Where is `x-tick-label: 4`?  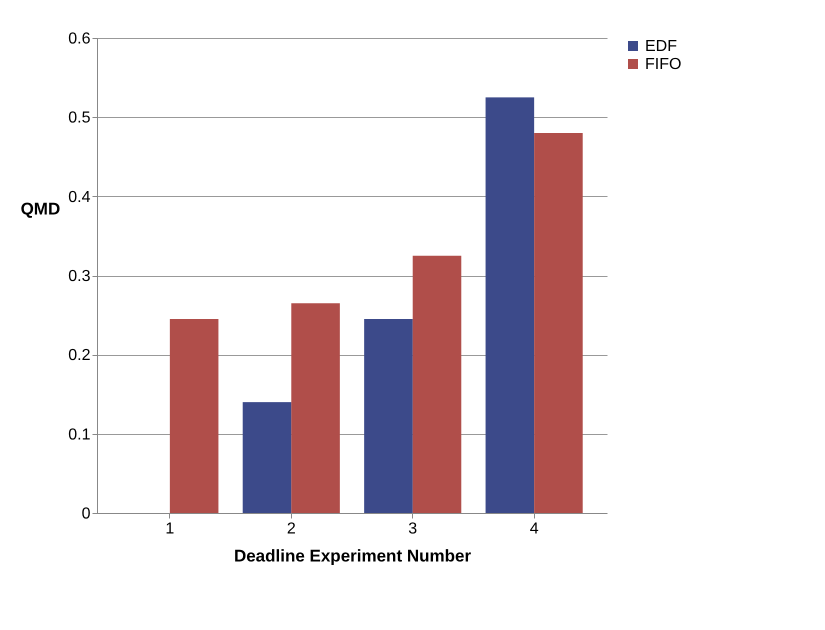 x-tick-label: 4 is located at coordinates (534, 529).